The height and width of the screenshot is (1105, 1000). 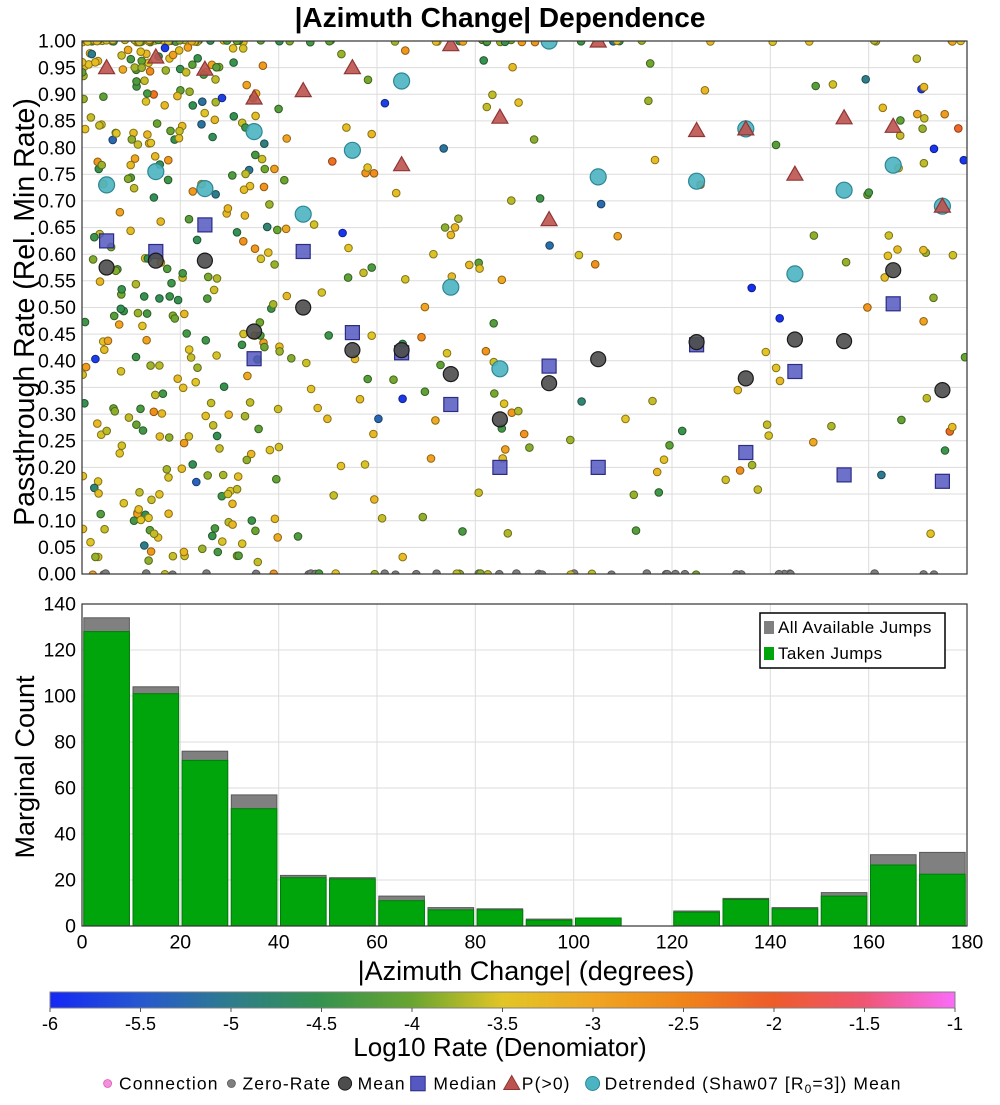 What do you see at coordinates (57, 202) in the screenshot?
I see `svg-text: 0.70` at bounding box center [57, 202].